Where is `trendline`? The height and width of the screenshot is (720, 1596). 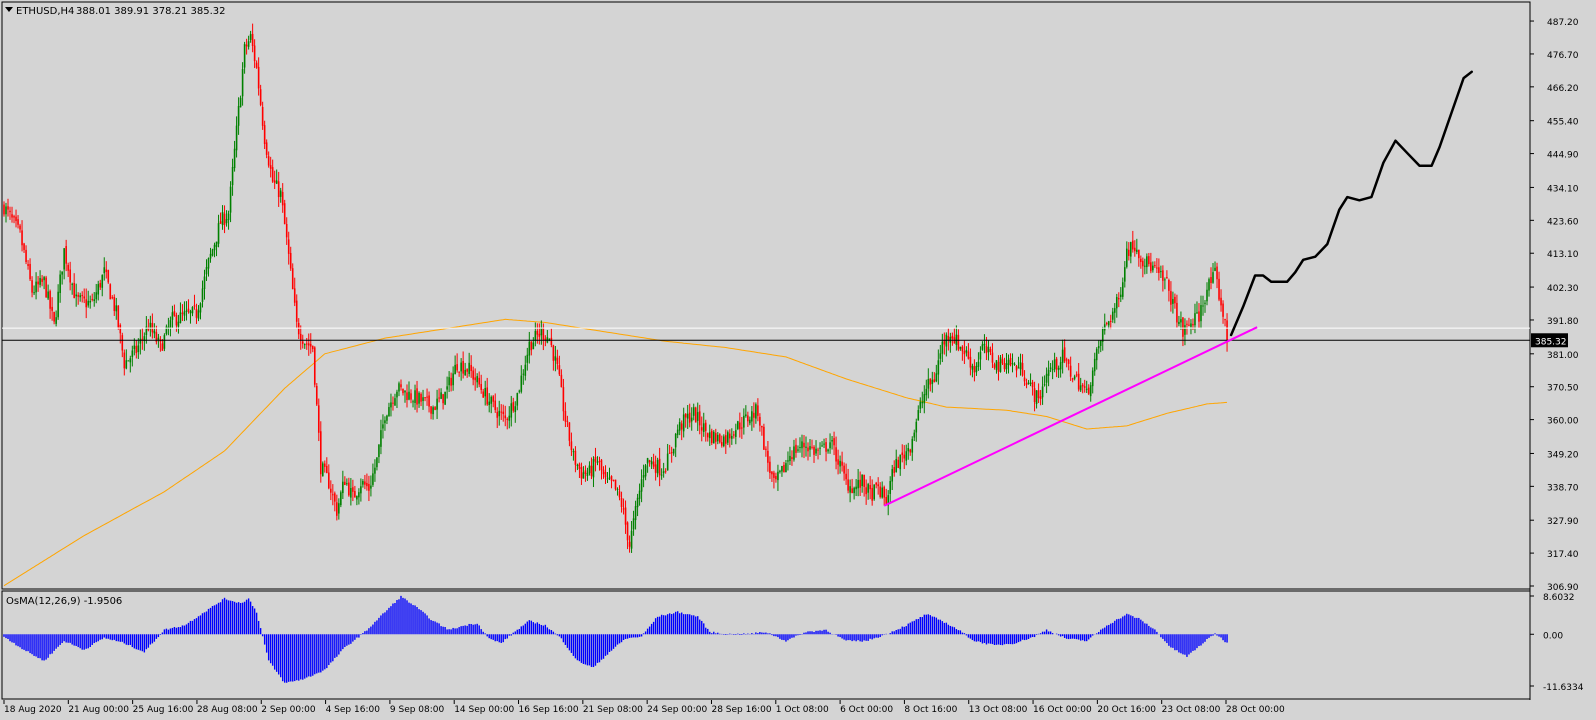
trendline is located at coordinates (1070, 416).